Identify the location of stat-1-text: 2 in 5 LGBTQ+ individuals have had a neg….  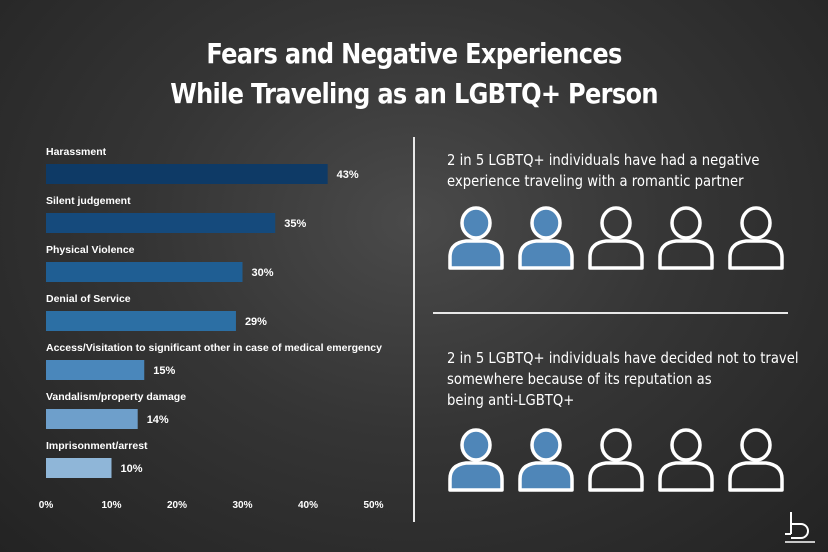
(605, 171).